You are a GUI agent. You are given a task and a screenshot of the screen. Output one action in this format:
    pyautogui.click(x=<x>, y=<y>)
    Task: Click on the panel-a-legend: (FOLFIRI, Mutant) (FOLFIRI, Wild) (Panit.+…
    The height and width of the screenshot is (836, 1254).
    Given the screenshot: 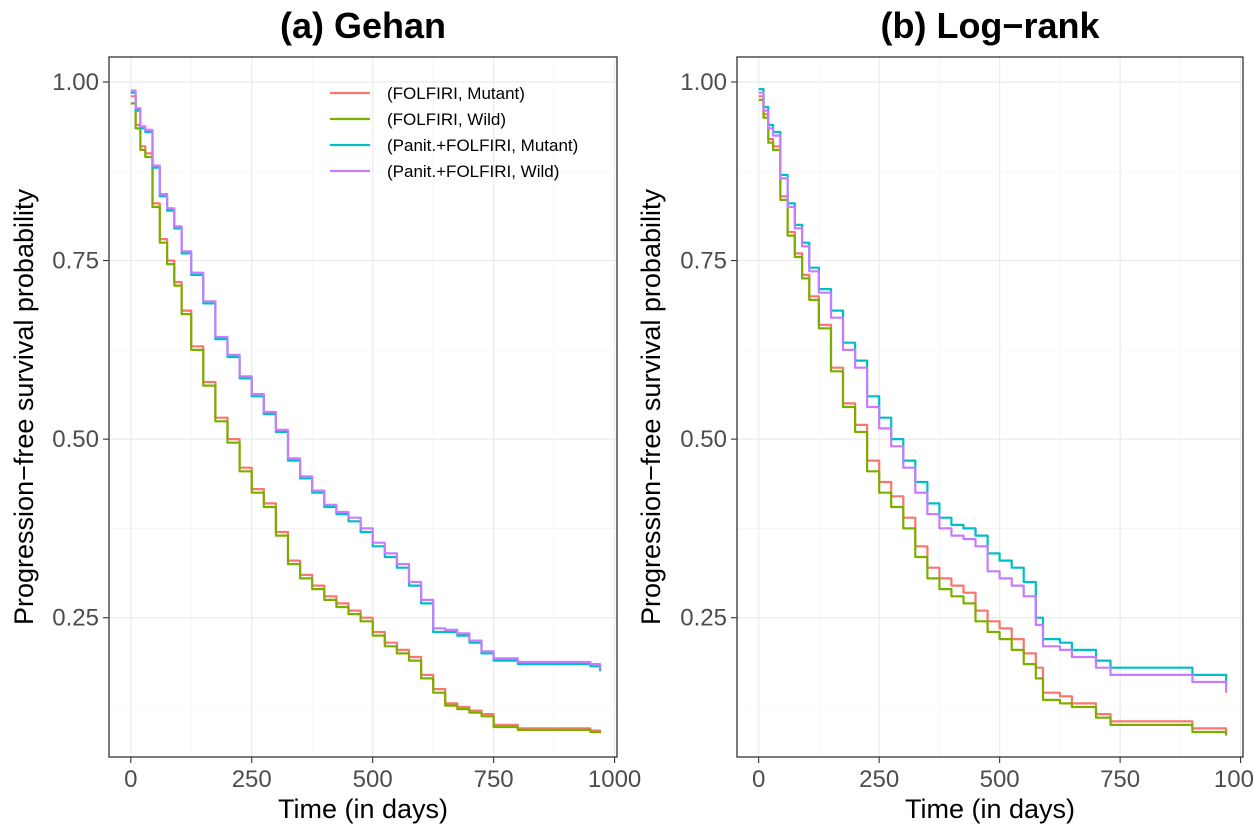 What is the action you would take?
    pyautogui.click(x=454, y=132)
    